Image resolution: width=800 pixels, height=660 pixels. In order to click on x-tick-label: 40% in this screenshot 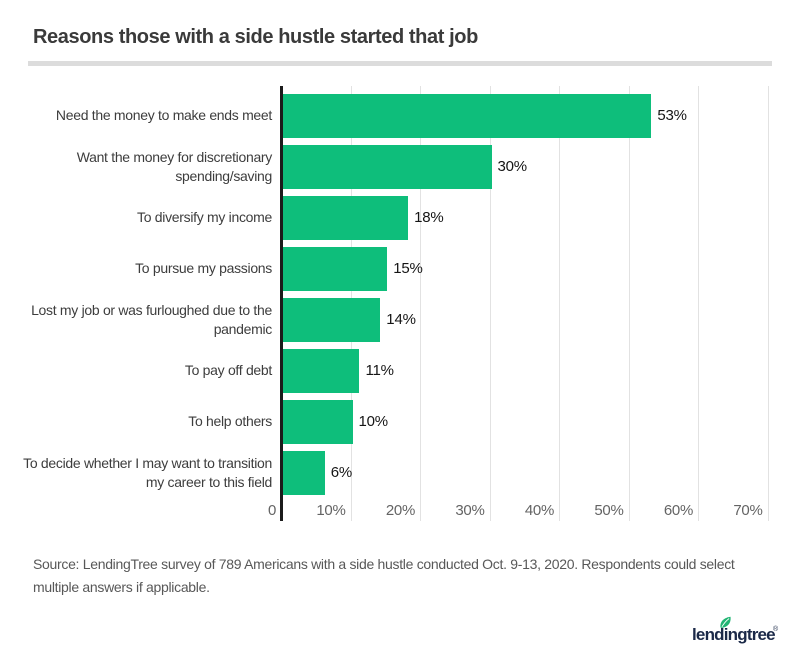, I will do `click(539, 510)`.